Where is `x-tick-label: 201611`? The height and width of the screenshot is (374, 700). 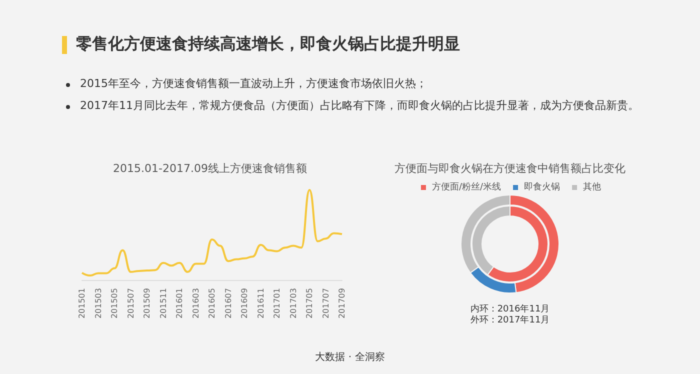
x-tick-label: 201611 is located at coordinates (261, 303).